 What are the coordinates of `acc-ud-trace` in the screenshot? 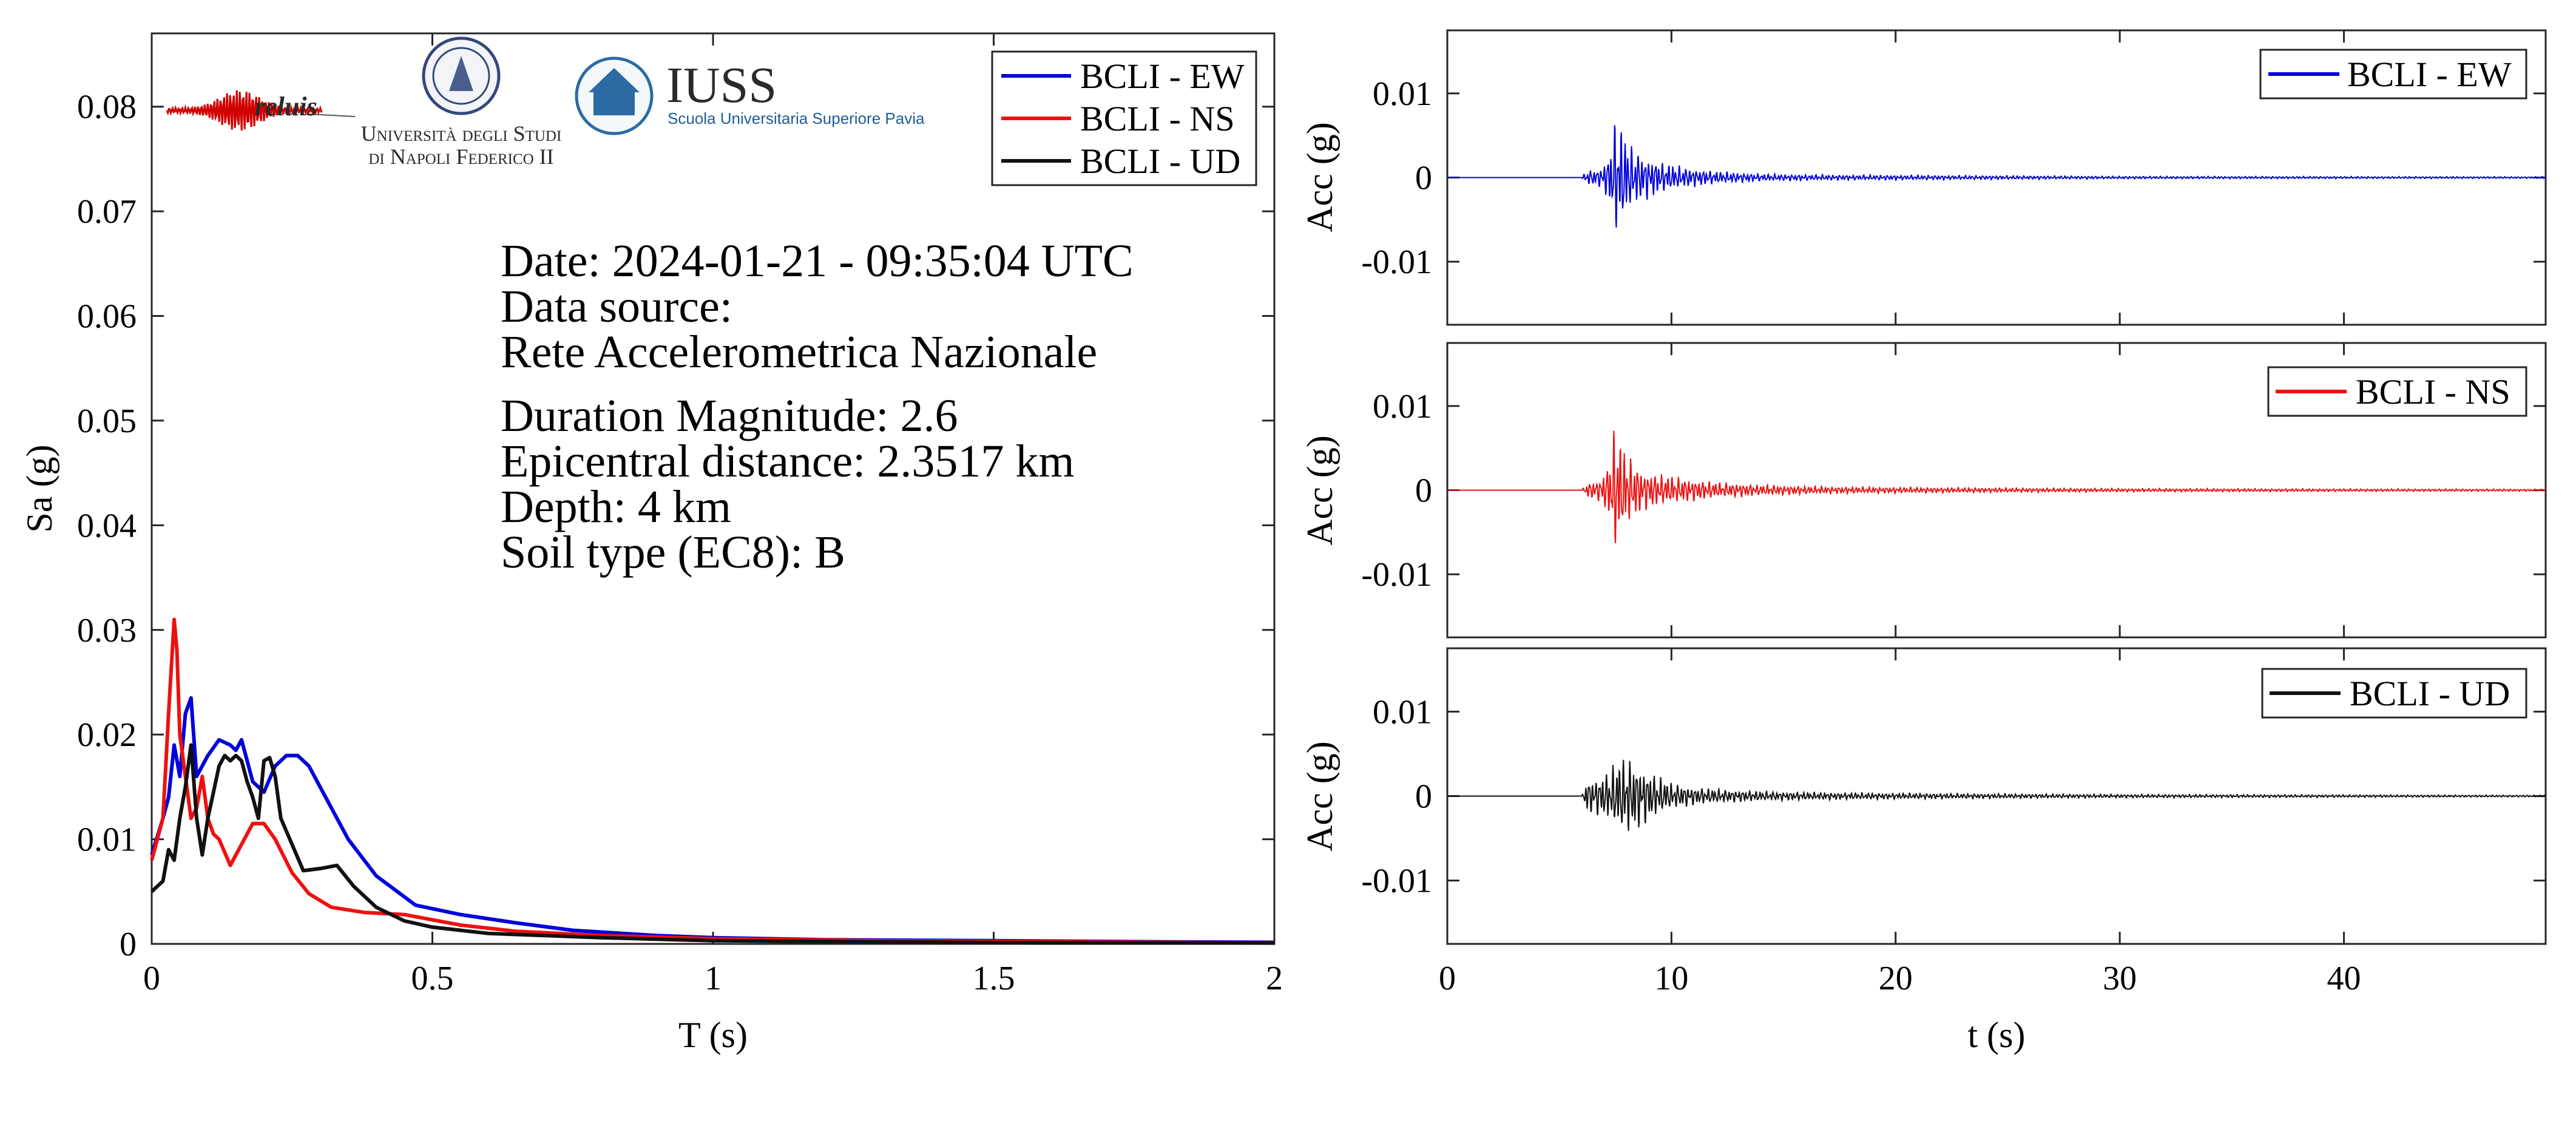 It's located at (1996, 795).